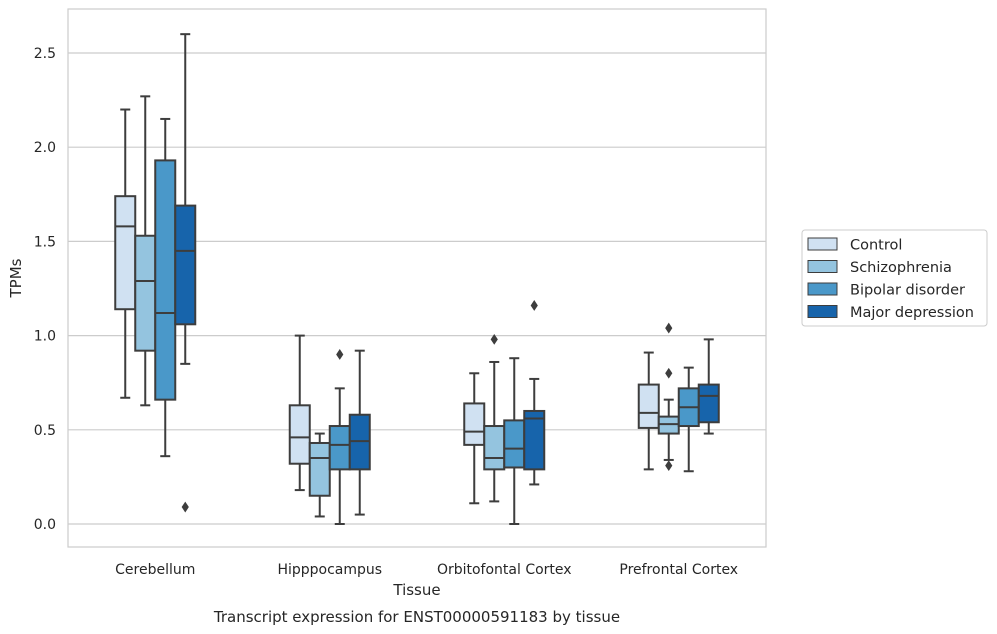  I want to click on y-tick-label: 2.5, so click(45, 54).